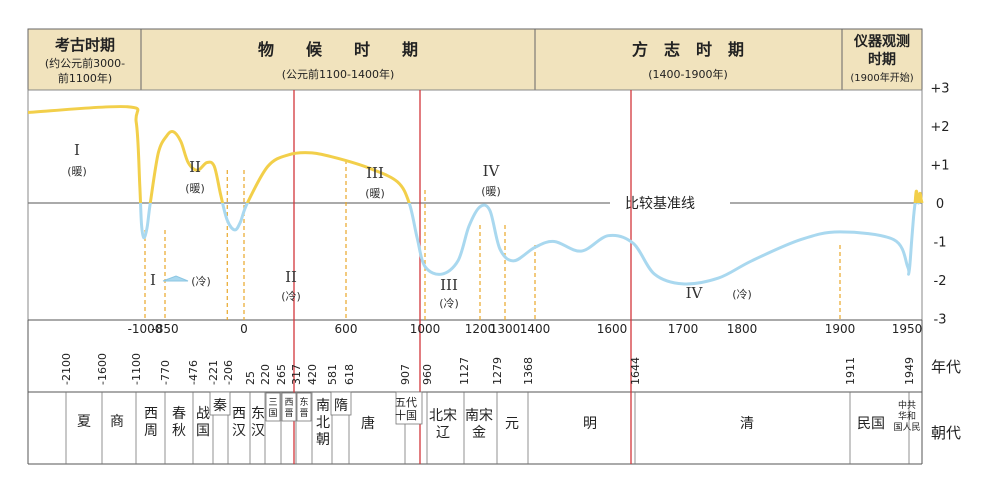 The image size is (1000, 493). Describe the element at coordinates (203, 414) in the screenshot. I see `dynasty-name: 战` at that location.